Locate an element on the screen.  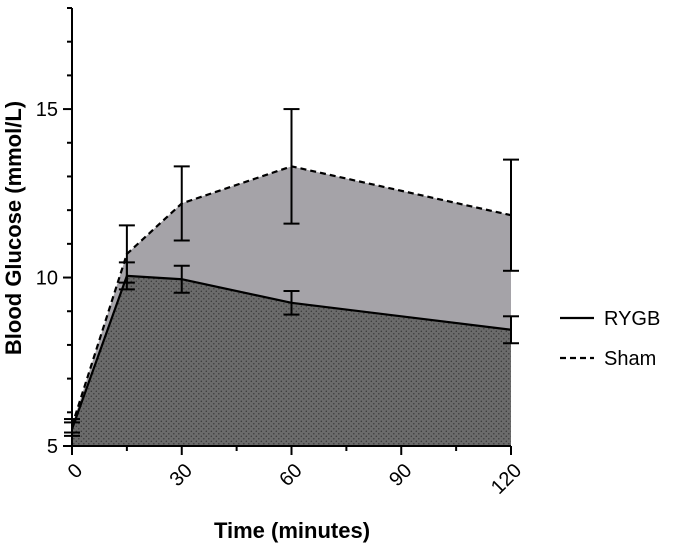
y-tick-label: 15 is located at coordinates (47, 110).